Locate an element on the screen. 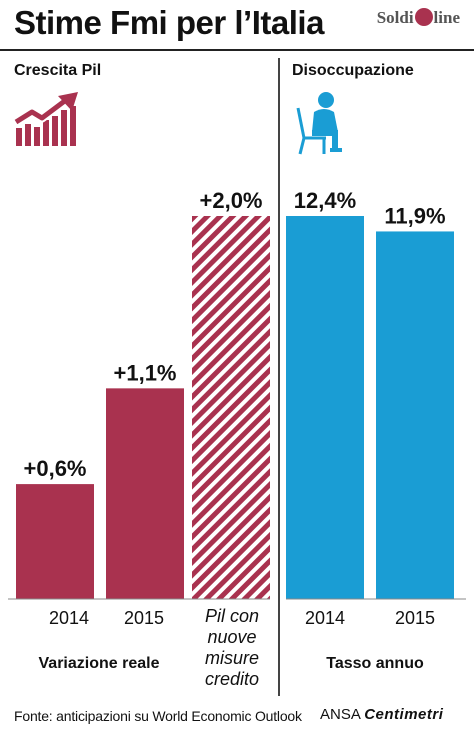  growth-category-note: Pil con nuove misure credito is located at coordinates (232, 647).